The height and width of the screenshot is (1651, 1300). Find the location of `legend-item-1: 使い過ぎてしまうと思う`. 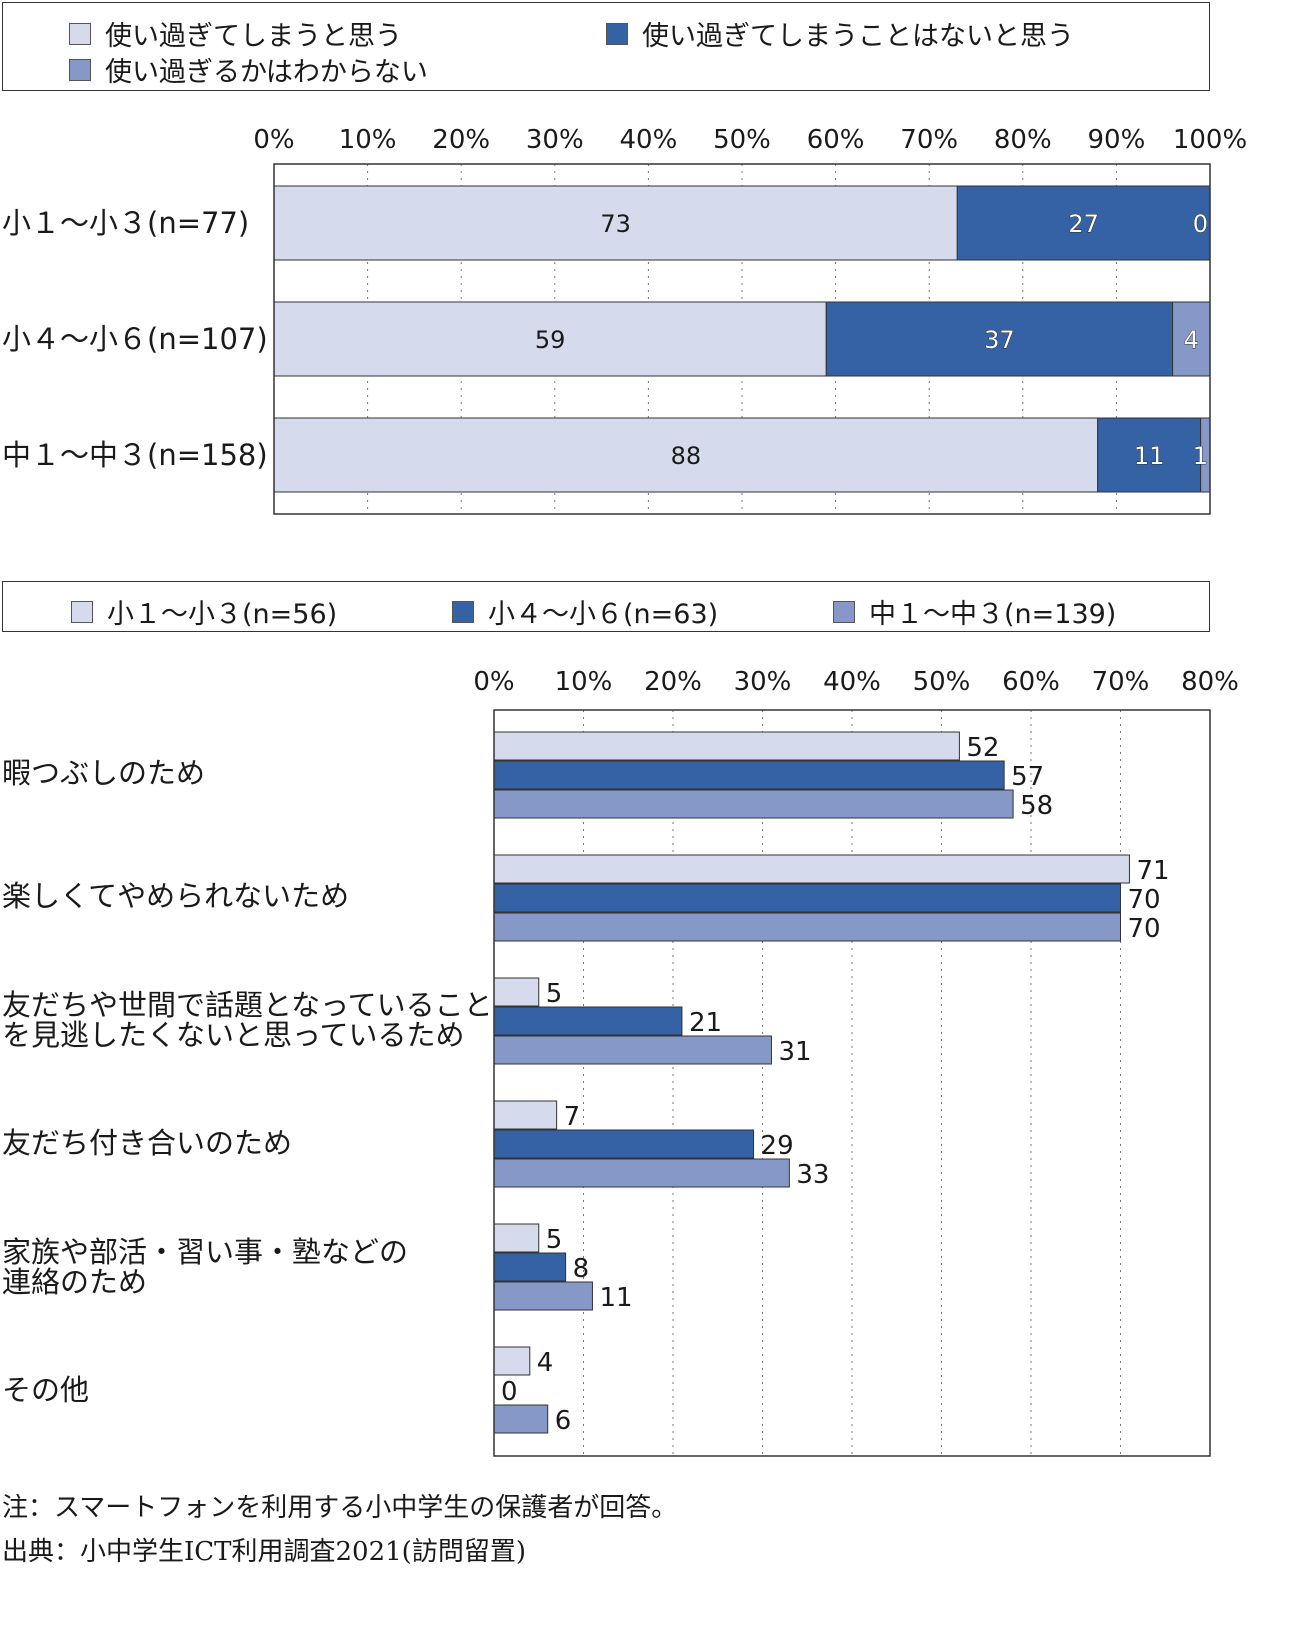

legend-item-1: 使い過ぎてしまうと思う is located at coordinates (235, 33).